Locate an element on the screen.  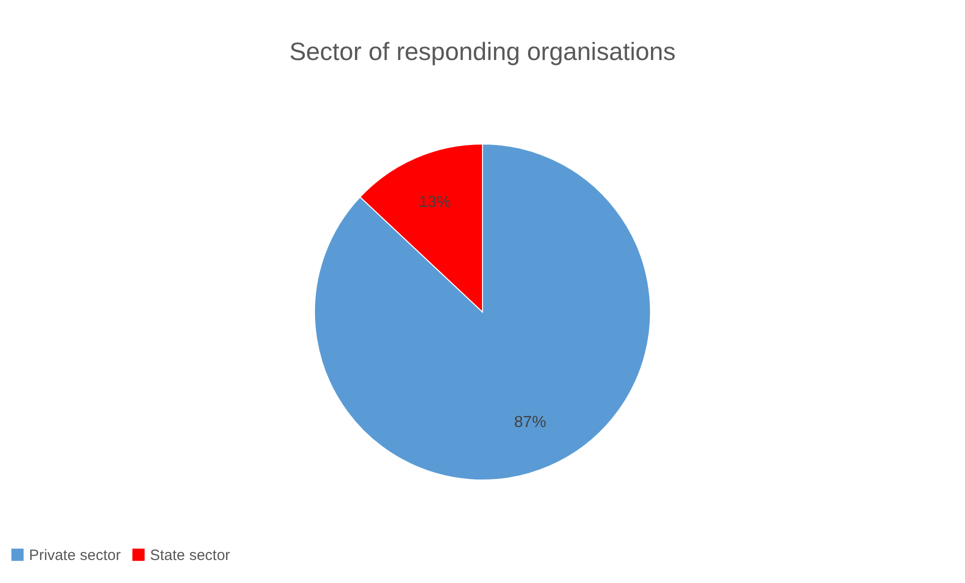
legend-label: State sector is located at coordinates (190, 555).